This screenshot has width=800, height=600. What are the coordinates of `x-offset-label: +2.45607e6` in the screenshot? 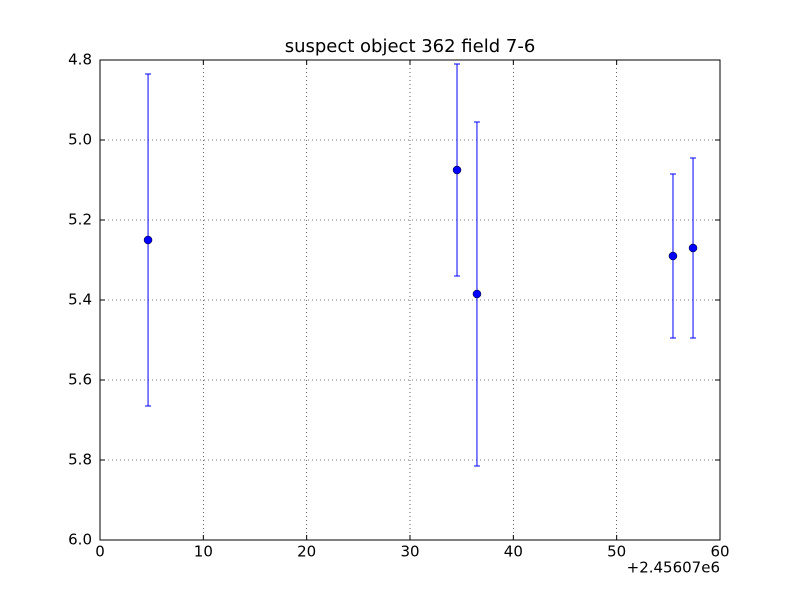 It's located at (673, 568).